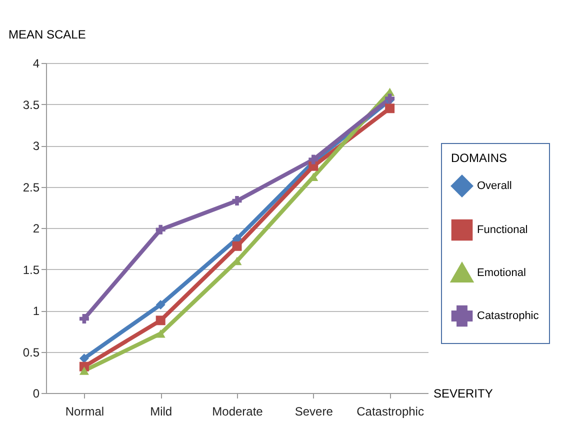  Describe the element at coordinates (36, 393) in the screenshot. I see `y-tick-label: 0` at that location.